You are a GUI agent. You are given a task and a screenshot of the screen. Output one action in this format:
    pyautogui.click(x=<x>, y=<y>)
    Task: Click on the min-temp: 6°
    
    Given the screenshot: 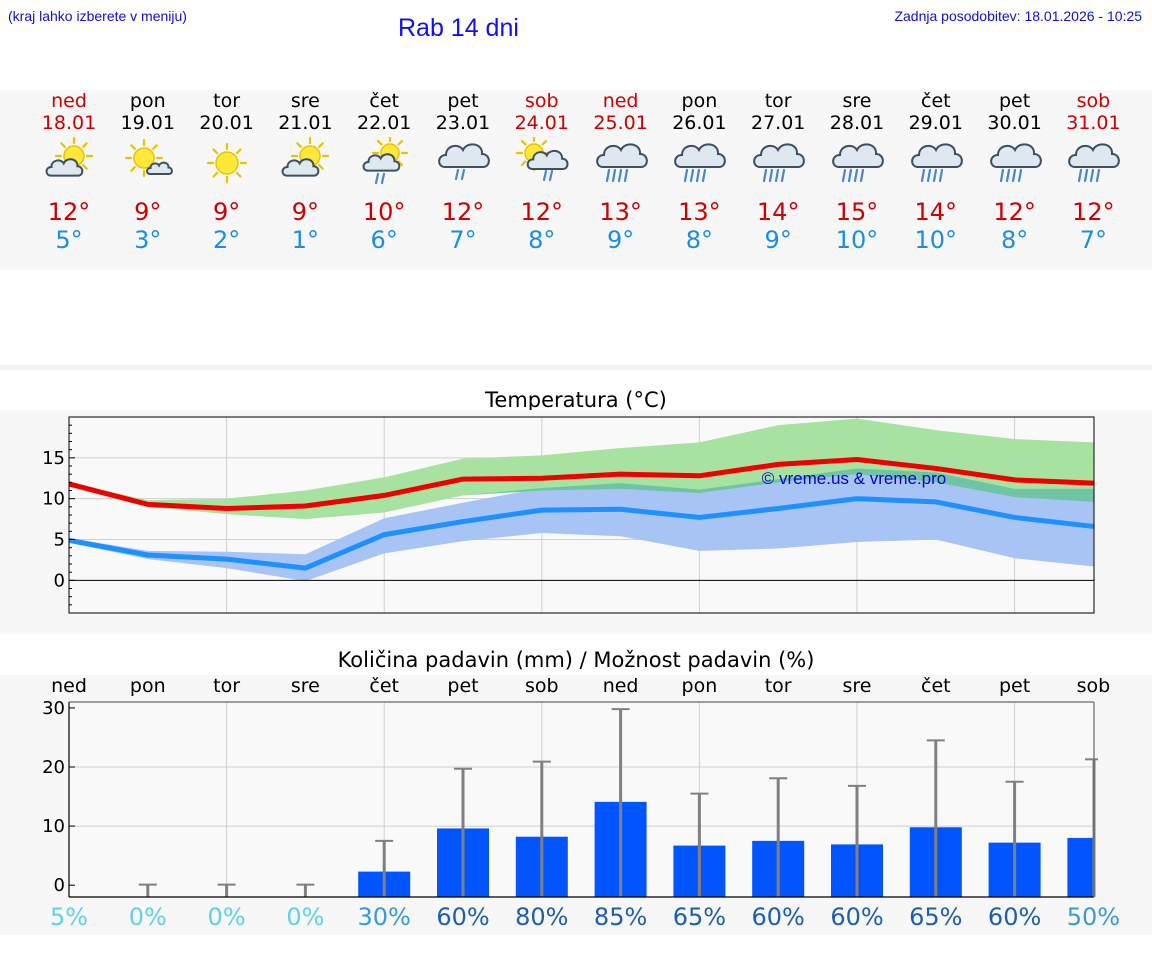 What is the action you would take?
    pyautogui.click(x=384, y=240)
    